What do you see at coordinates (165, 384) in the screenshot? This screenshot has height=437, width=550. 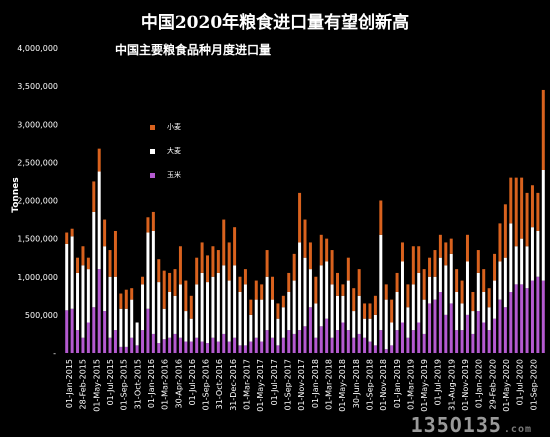 I see `x-tick-label: 01-Mar-2016` at bounding box center [165, 384].